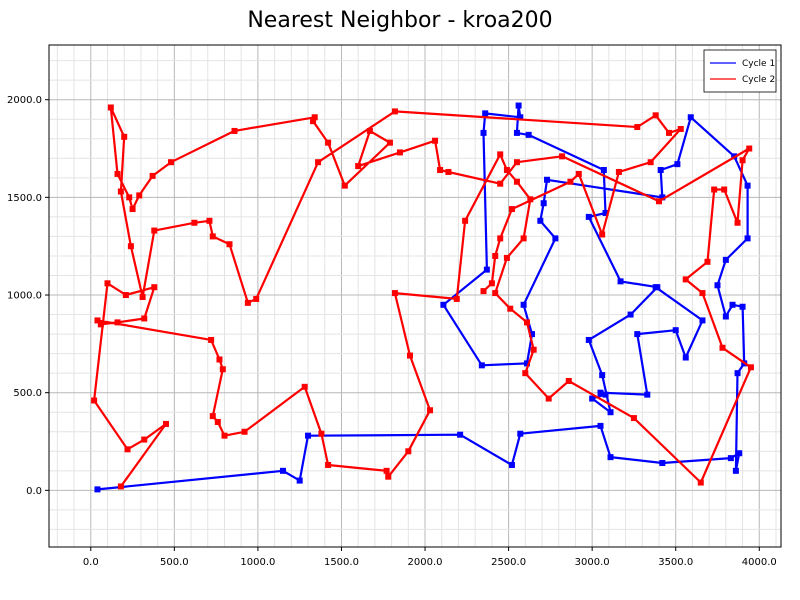  I want to click on y-tick-label: 1000.0, so click(24, 296).